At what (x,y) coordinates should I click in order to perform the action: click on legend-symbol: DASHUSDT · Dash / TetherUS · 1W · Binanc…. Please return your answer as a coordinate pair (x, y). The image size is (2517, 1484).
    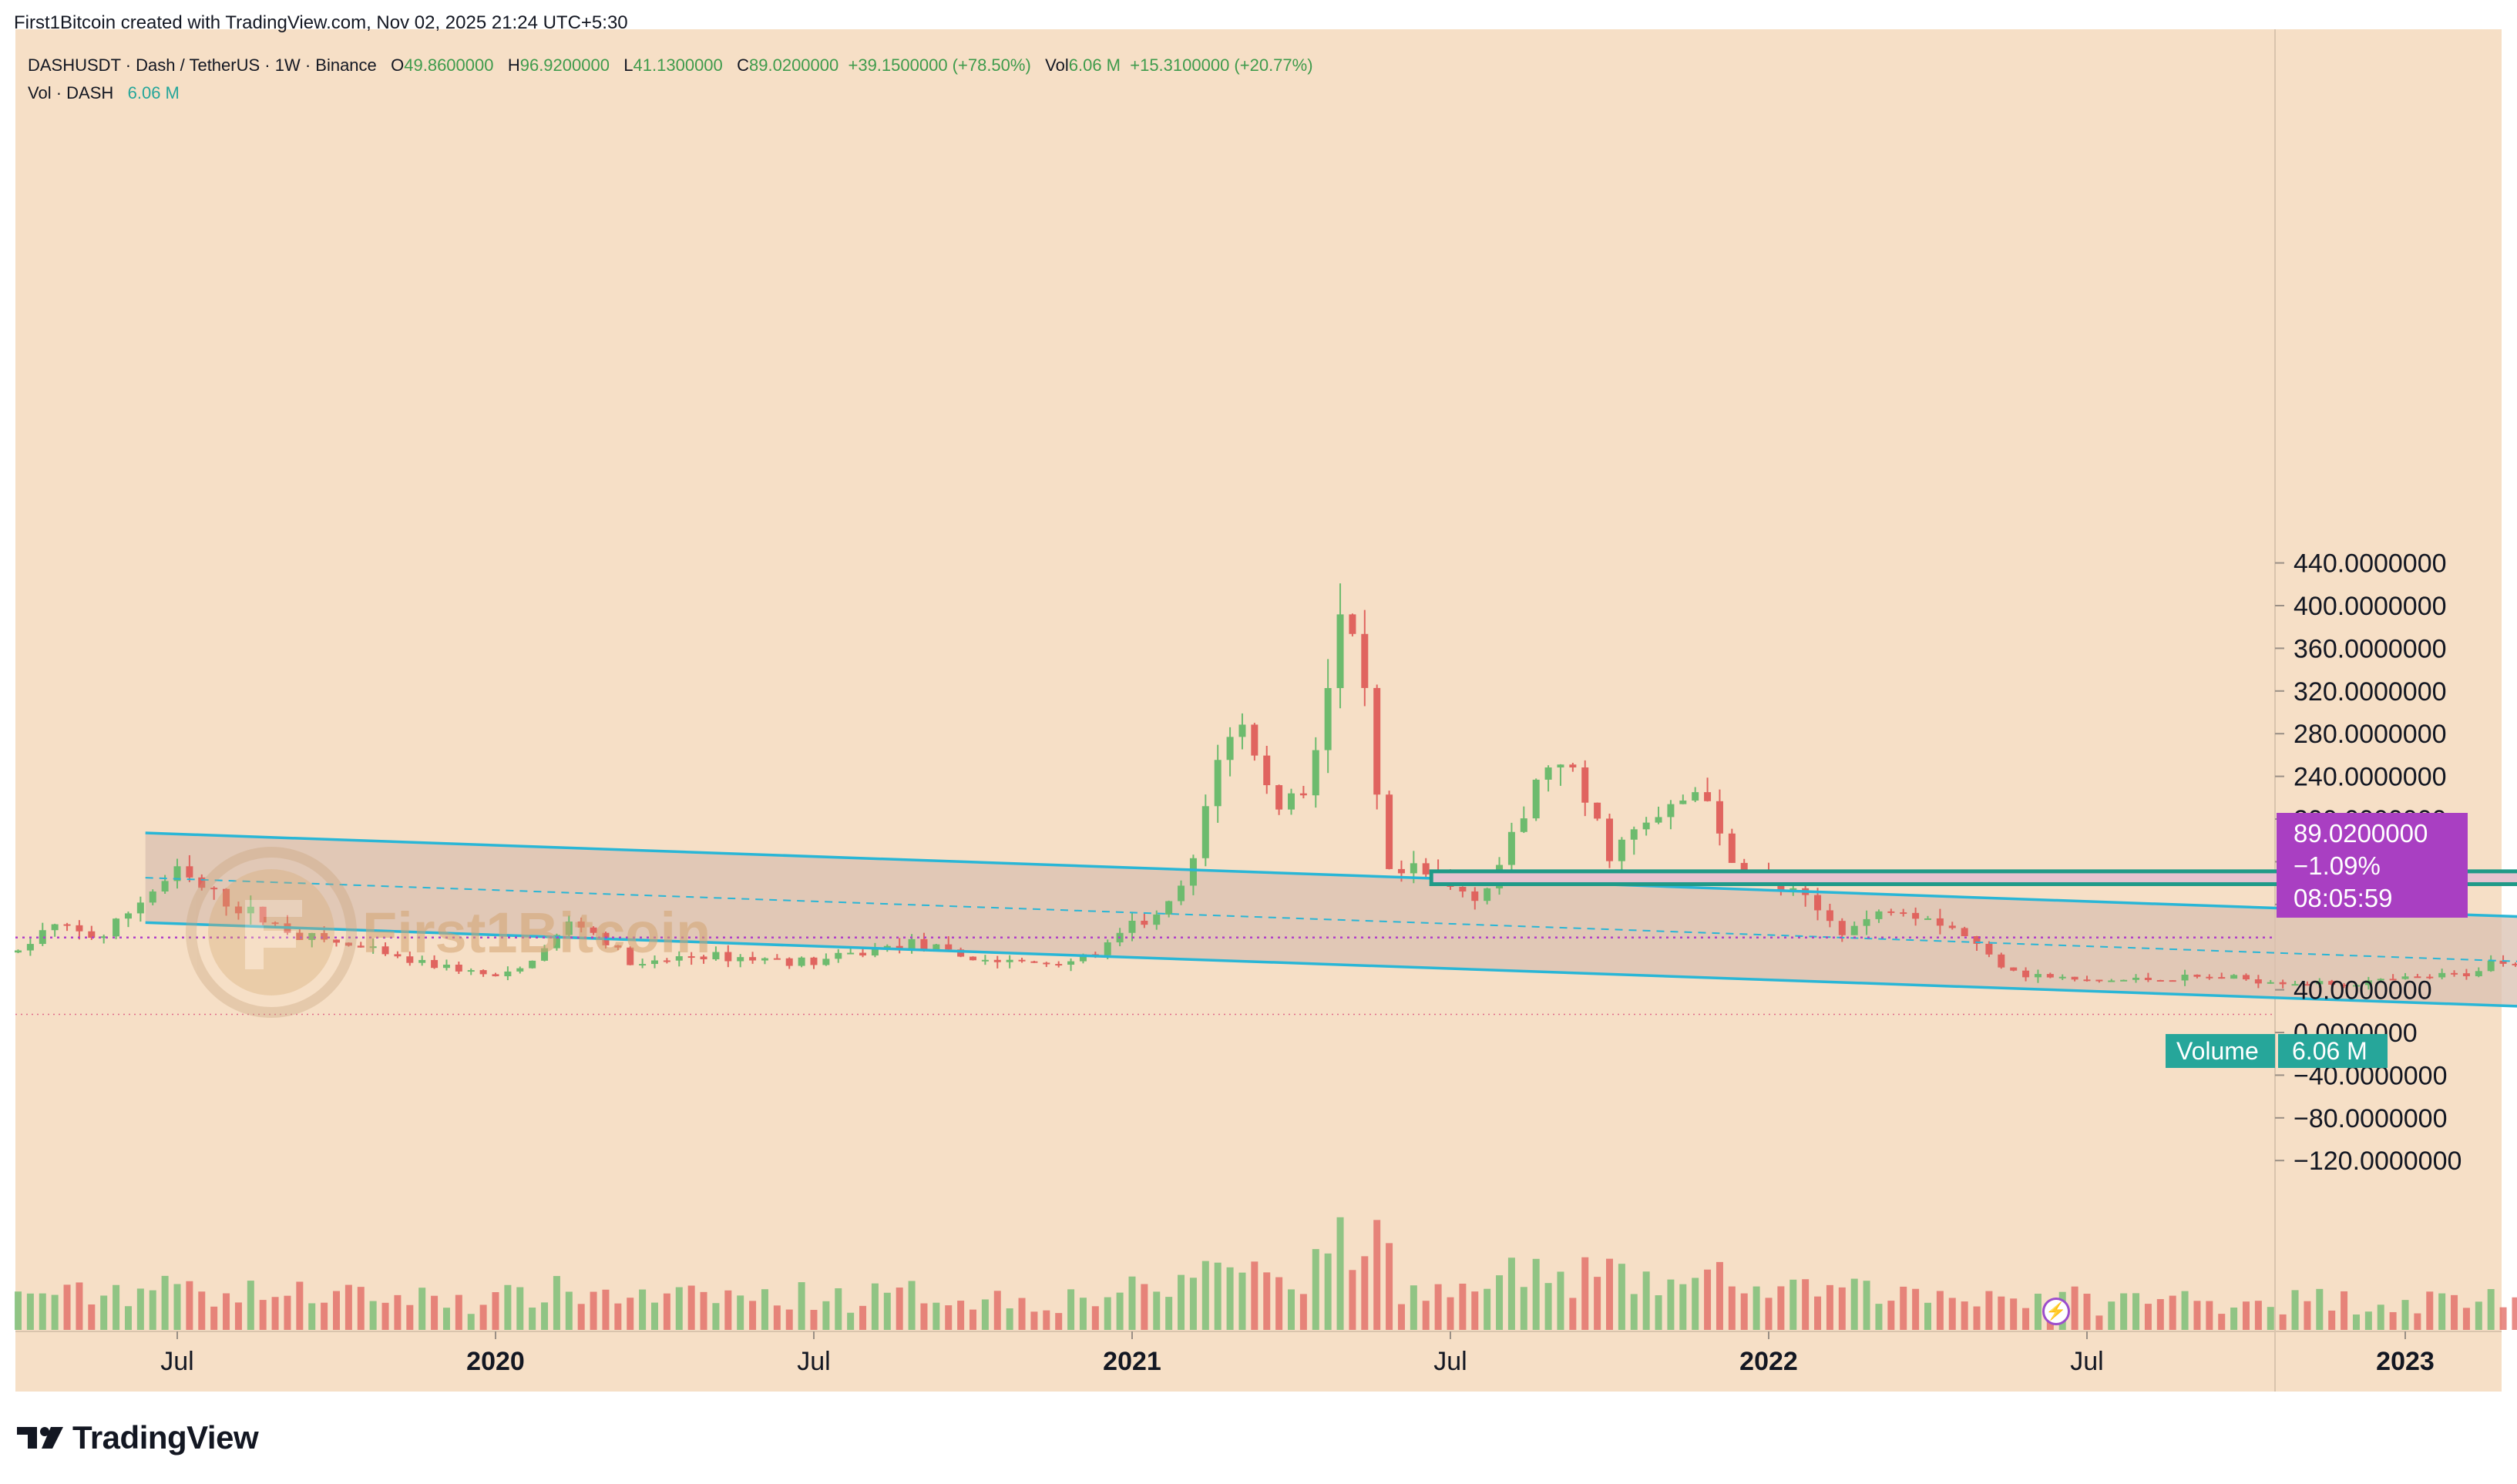
    Looking at the image, I should click on (202, 65).